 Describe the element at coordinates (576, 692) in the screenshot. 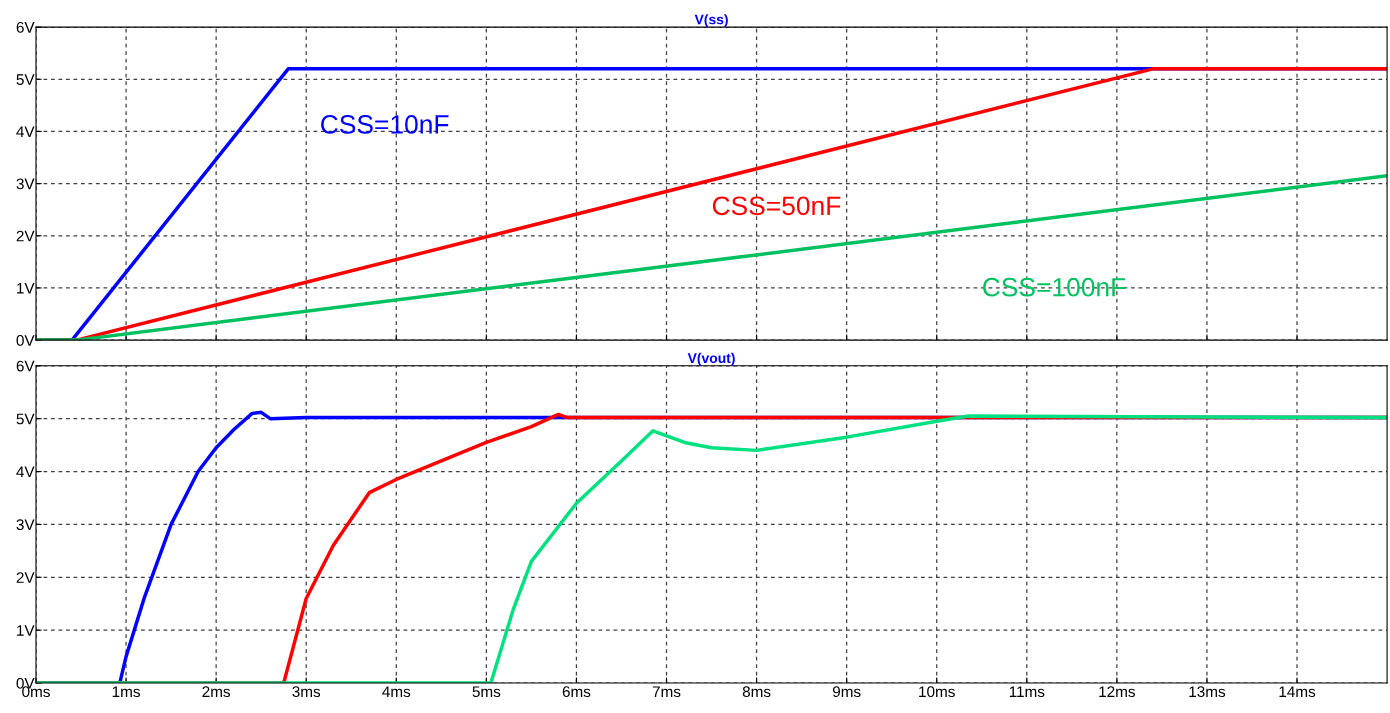

I see `x-tick-label: 6ms` at that location.